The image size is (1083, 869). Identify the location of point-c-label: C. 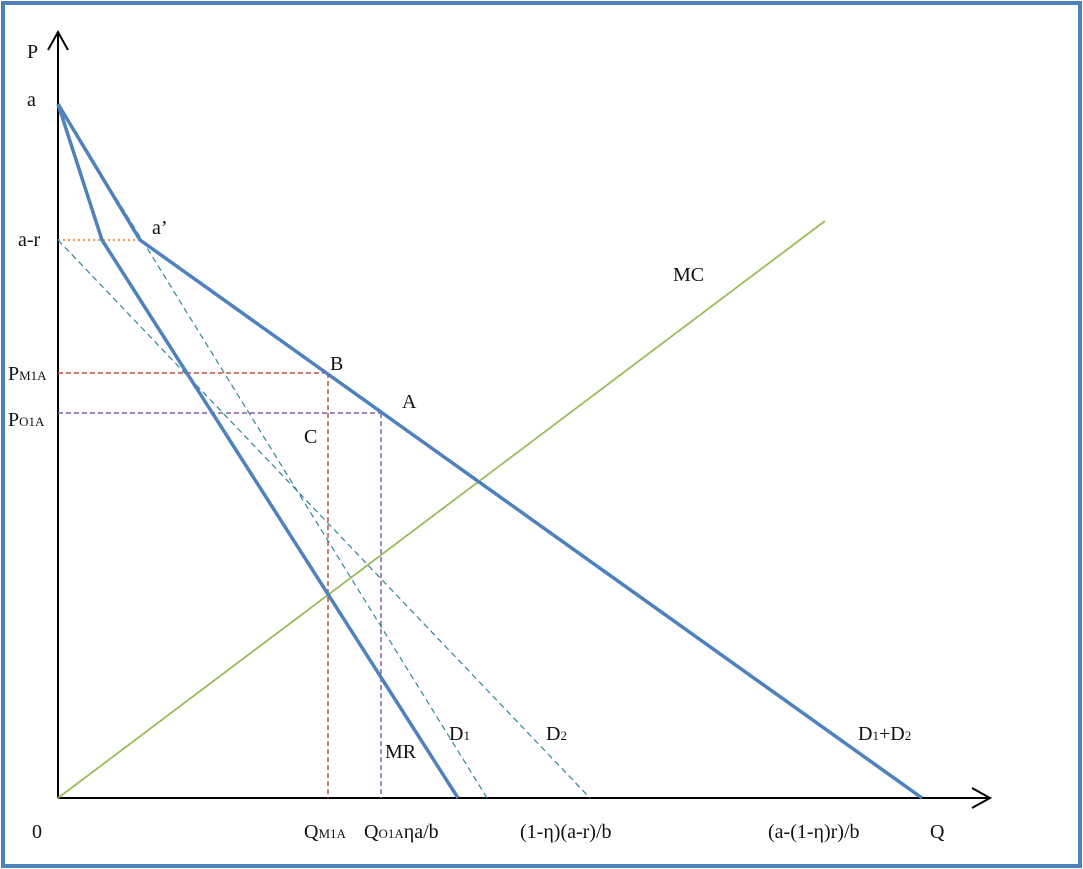
(310, 437).